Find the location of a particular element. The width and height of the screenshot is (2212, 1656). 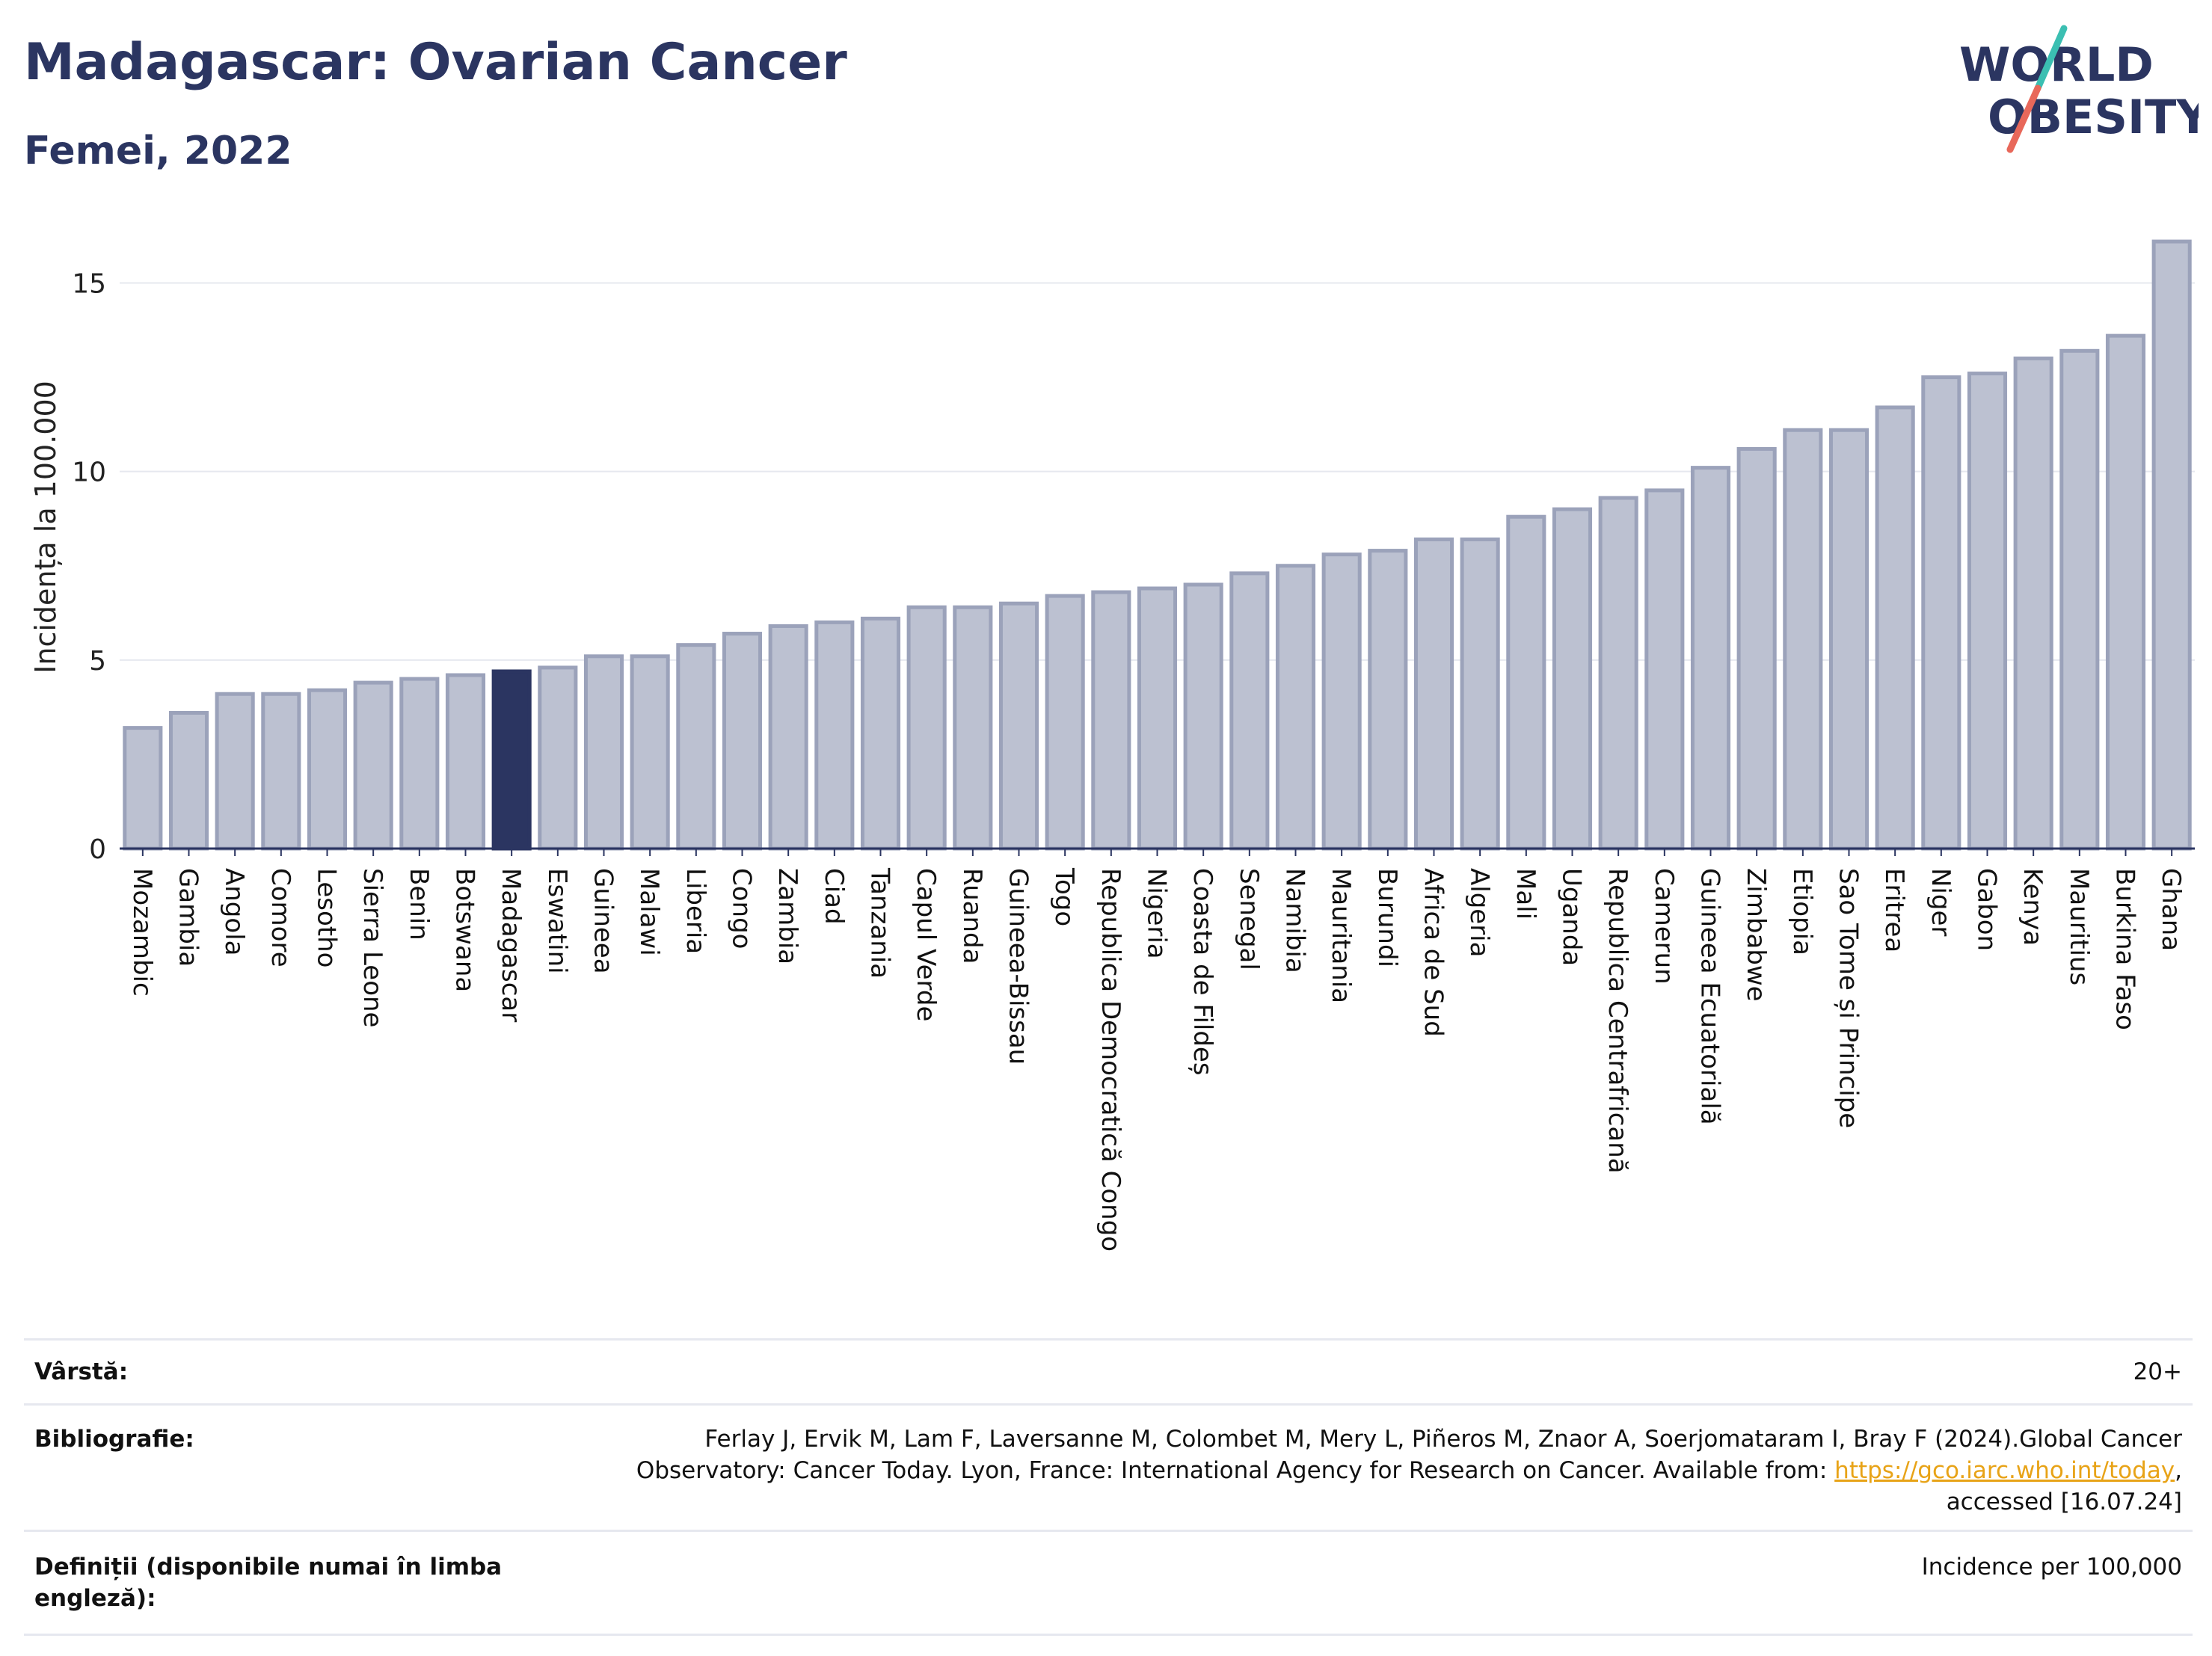

bar-republica-democratic-congo is located at coordinates (1111, 720).